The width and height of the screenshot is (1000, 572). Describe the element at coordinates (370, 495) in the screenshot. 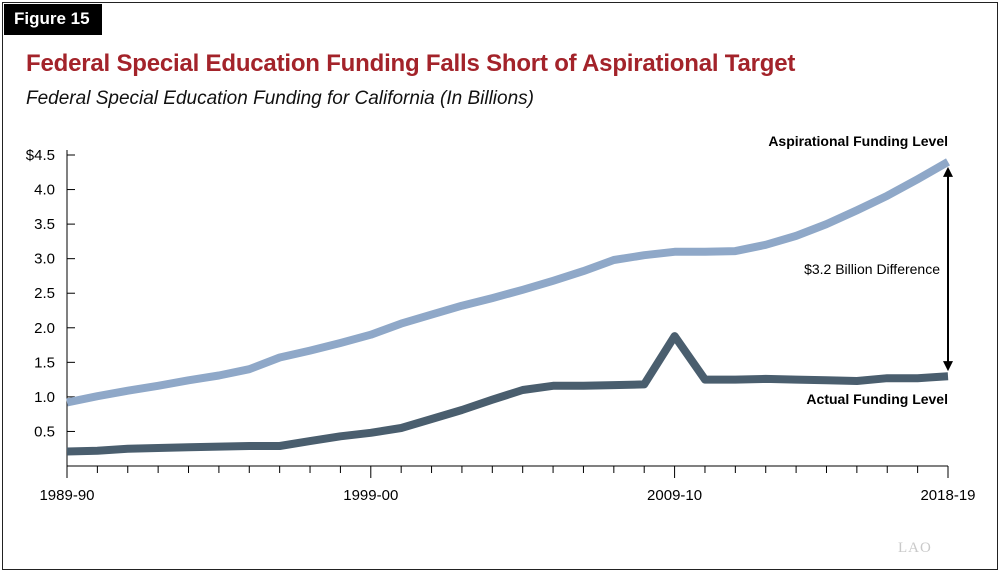

I see `x-tick-label: 1999-00` at that location.